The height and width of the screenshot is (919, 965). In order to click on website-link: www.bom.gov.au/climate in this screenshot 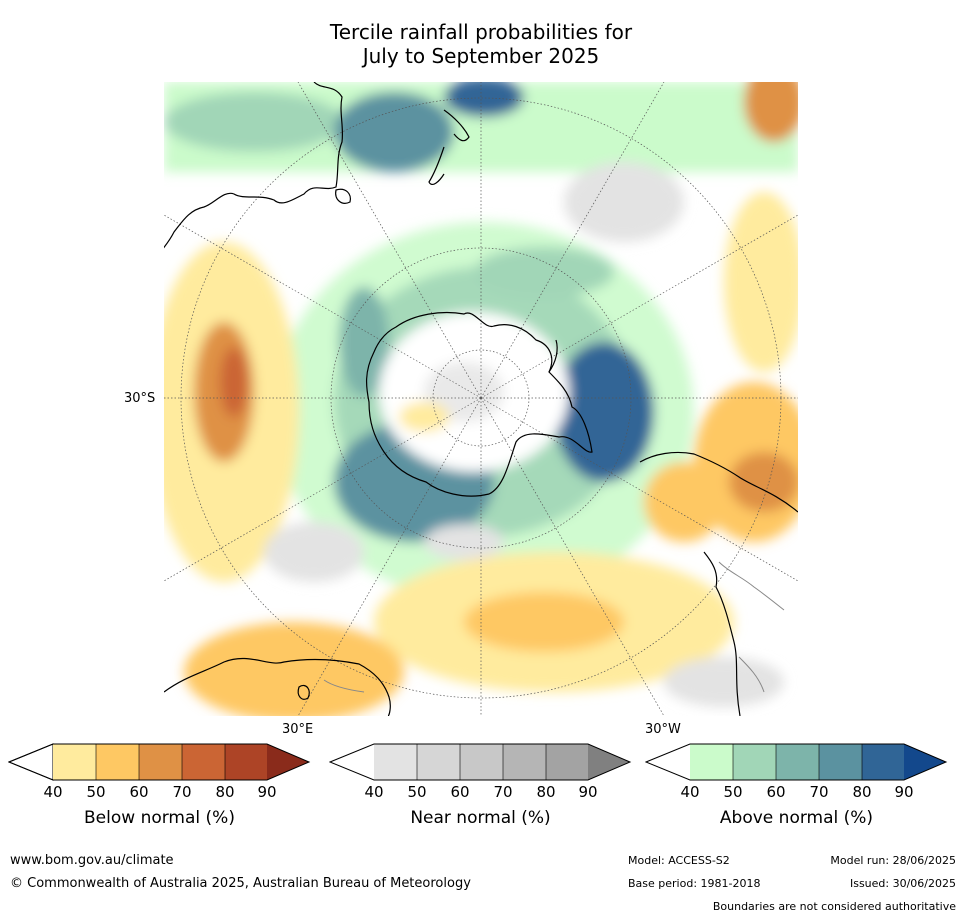, I will do `click(92, 860)`.